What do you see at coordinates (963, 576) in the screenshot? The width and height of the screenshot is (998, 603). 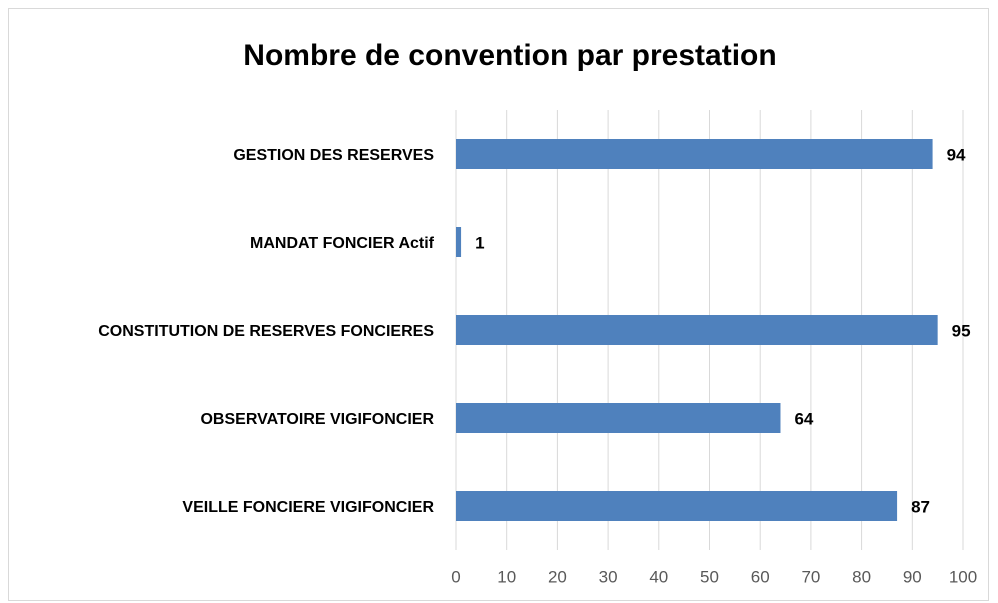 I see `x-tick-label: 100` at bounding box center [963, 576].